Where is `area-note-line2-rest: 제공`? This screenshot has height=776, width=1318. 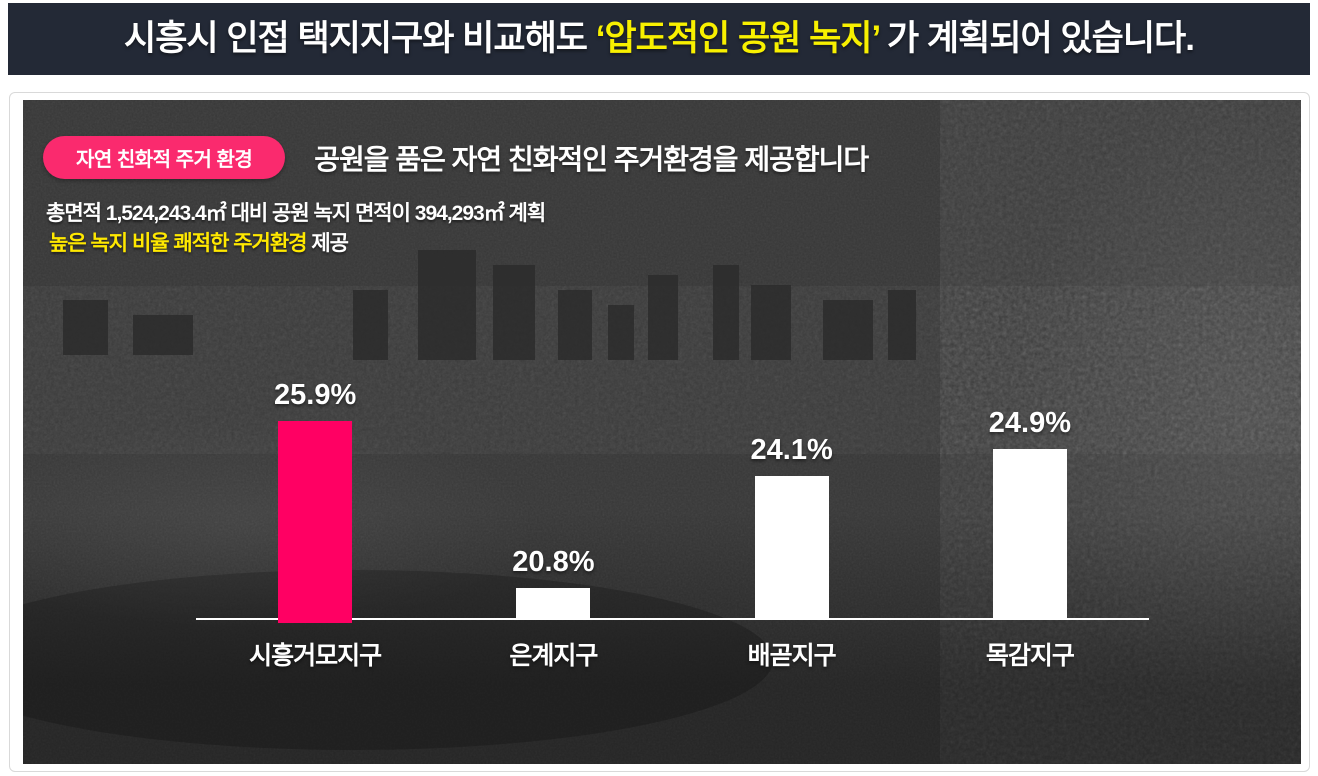 area-note-line2-rest: 제공 is located at coordinates (327, 243).